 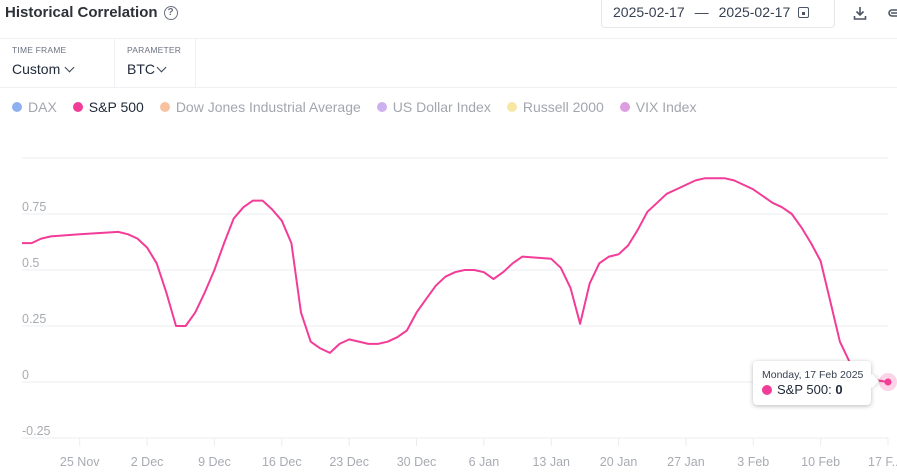 I want to click on date-end: 2025-02-17, so click(x=754, y=12).